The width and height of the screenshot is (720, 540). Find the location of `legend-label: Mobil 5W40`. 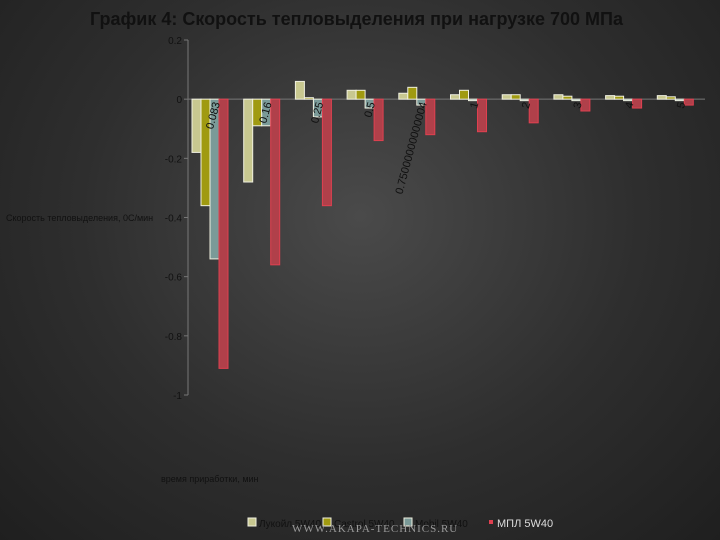

legend-label: Mobil 5W40 is located at coordinates (441, 524).